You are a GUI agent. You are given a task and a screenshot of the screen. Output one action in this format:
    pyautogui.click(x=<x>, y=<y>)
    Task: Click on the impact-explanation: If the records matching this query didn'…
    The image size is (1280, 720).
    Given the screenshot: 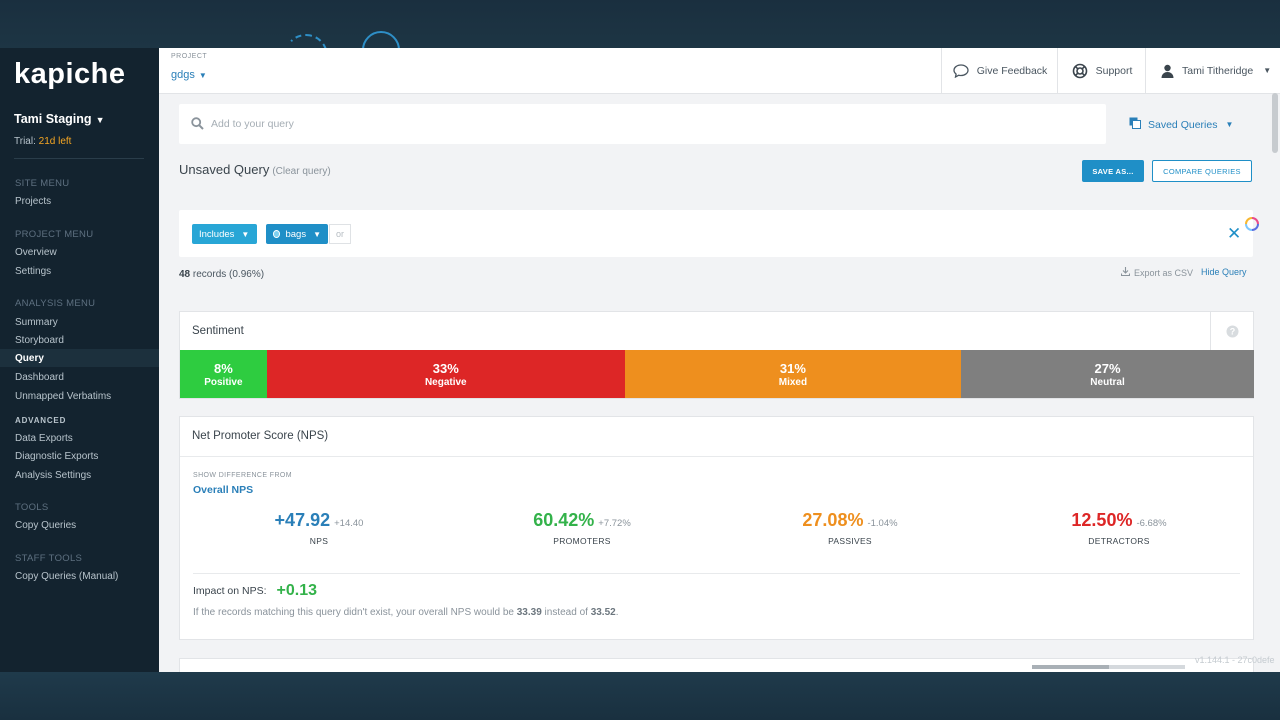 What is the action you would take?
    pyautogui.click(x=406, y=612)
    